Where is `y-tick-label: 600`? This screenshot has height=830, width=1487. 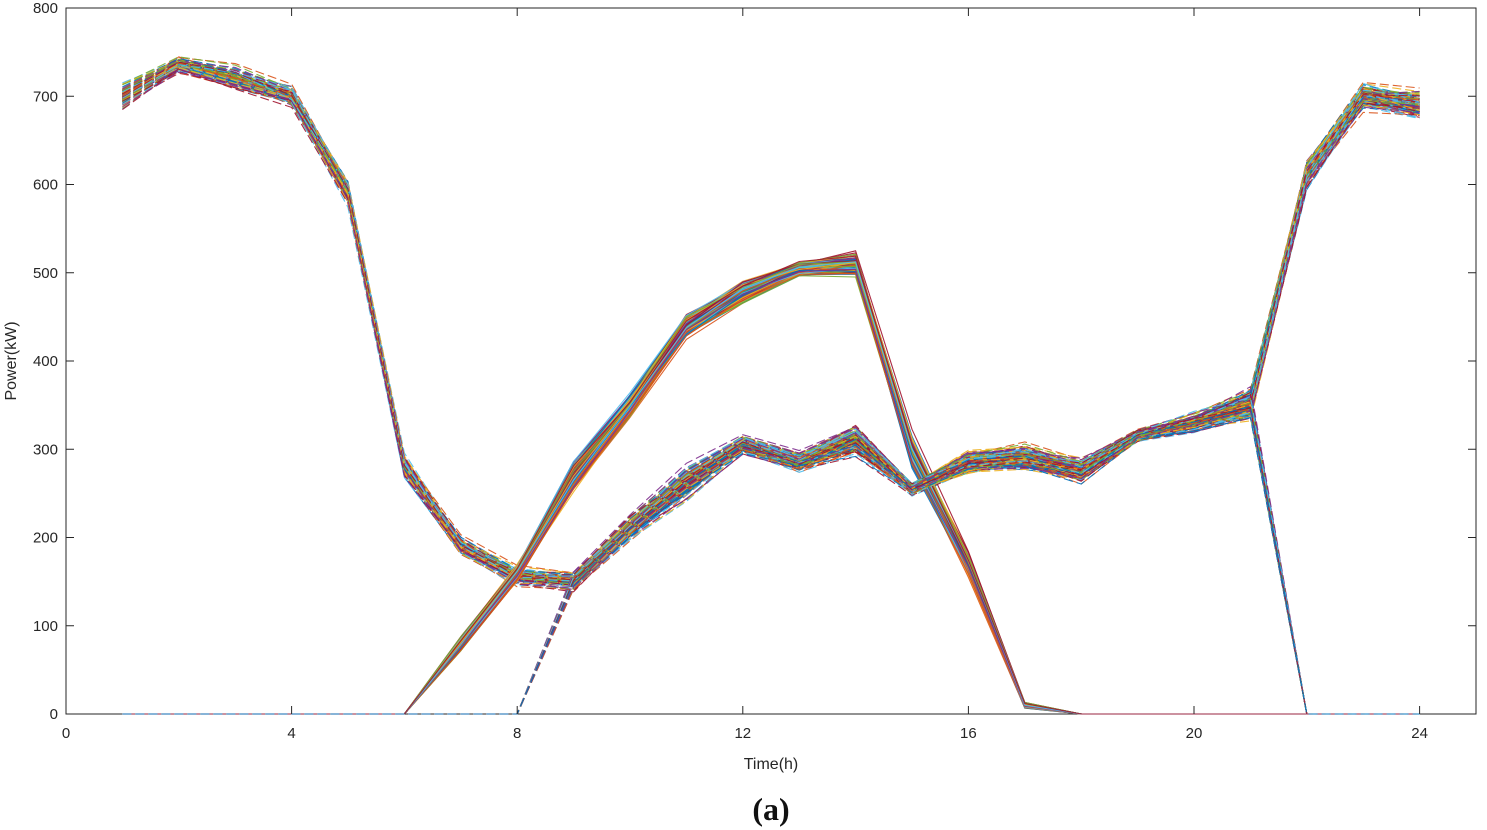 y-tick-label: 600 is located at coordinates (45, 185).